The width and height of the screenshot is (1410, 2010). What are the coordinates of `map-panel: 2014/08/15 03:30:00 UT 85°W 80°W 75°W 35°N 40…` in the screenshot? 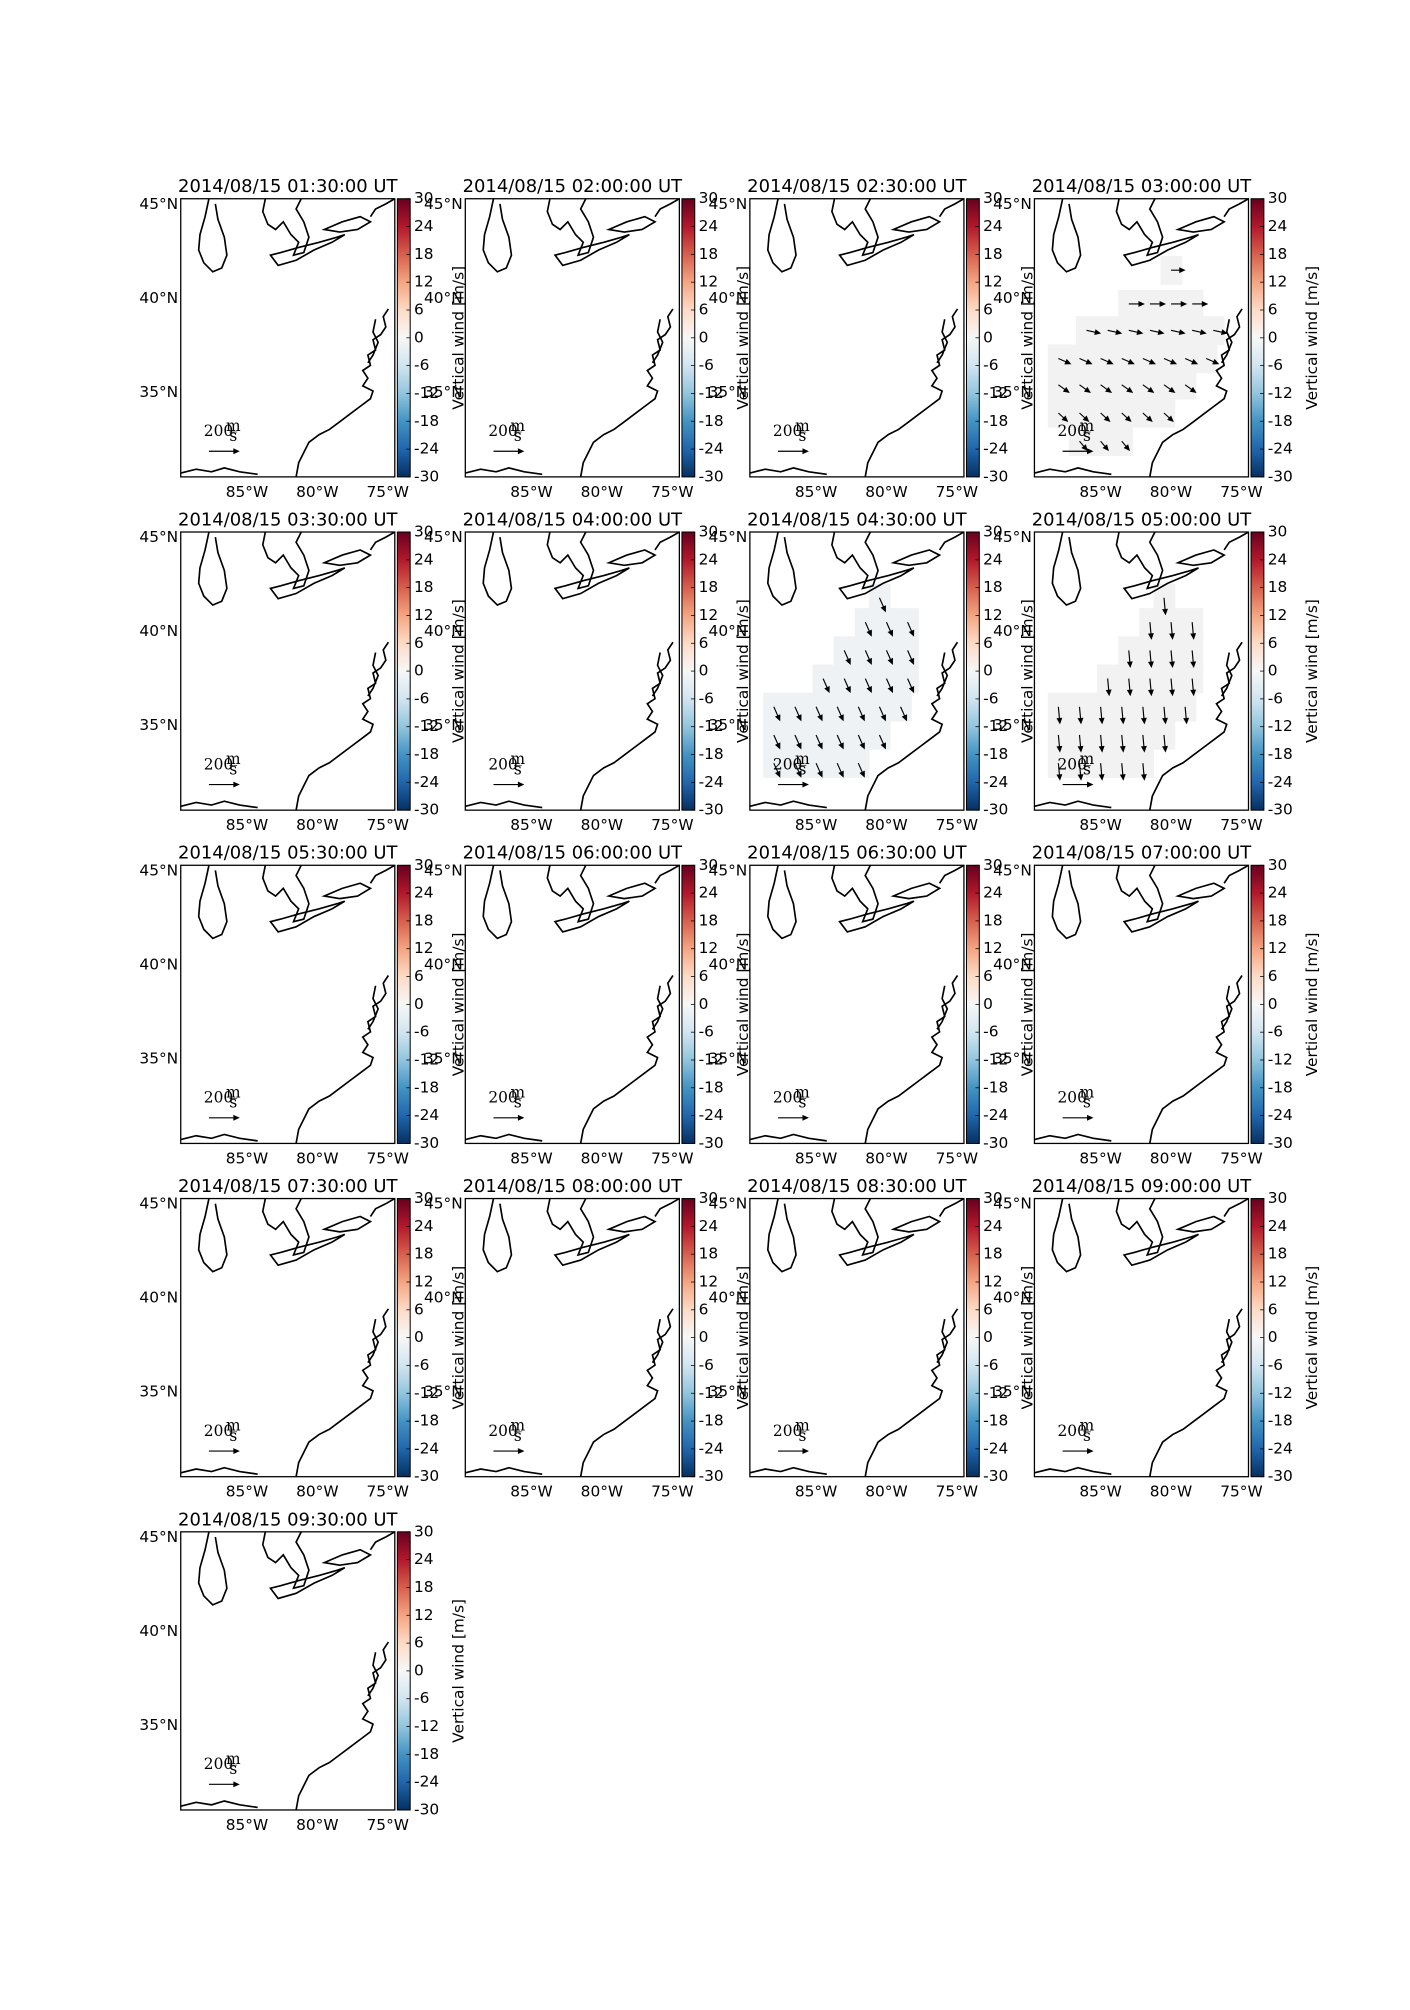 It's located at (303, 671).